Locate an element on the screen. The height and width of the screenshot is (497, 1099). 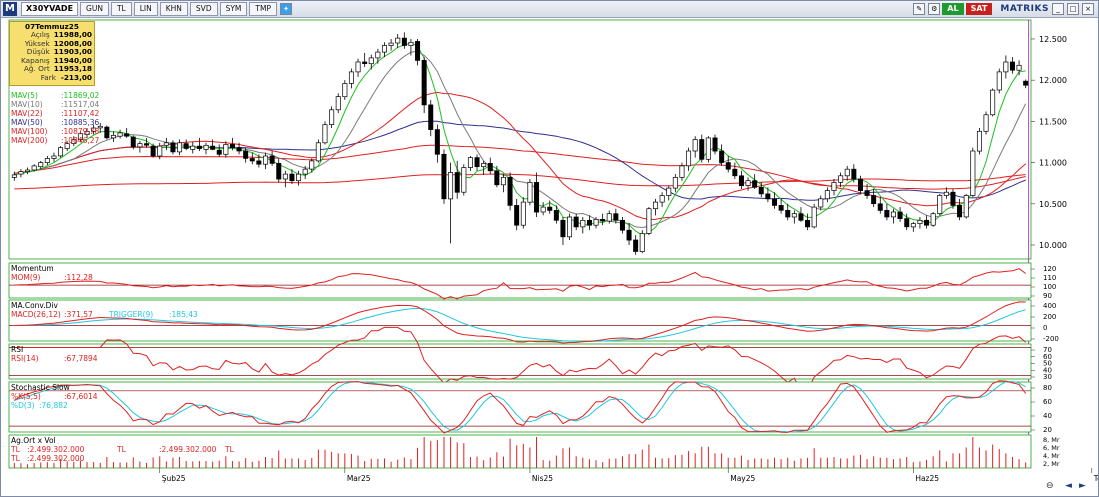
macd-signal-line is located at coordinates (520, 324).